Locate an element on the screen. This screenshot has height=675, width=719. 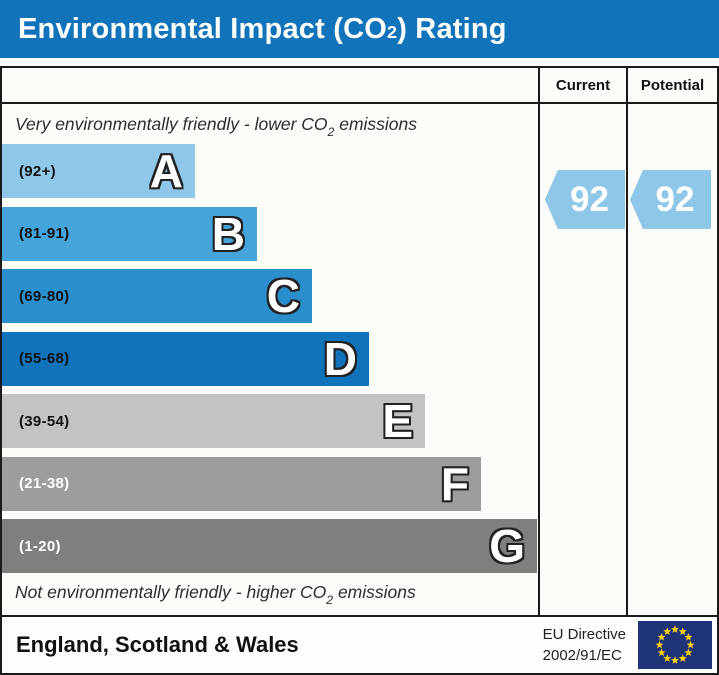
band-letter: A is located at coordinates (166, 171).